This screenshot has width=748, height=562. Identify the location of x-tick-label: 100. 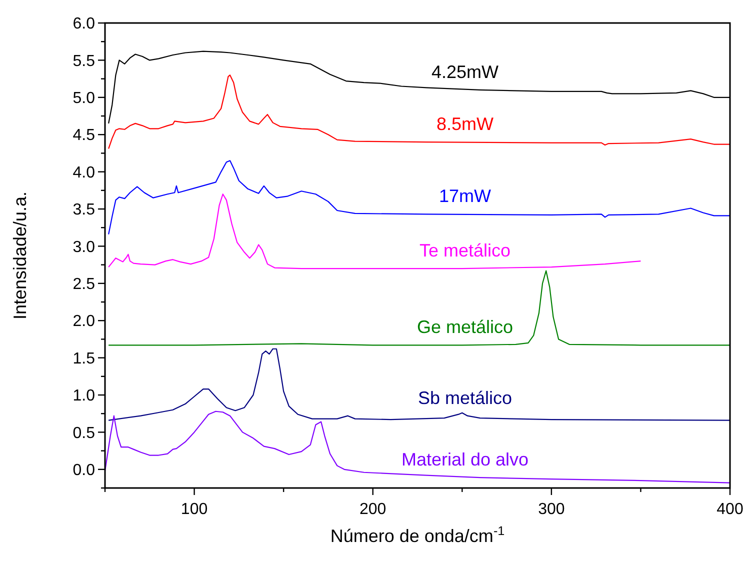
(194, 509).